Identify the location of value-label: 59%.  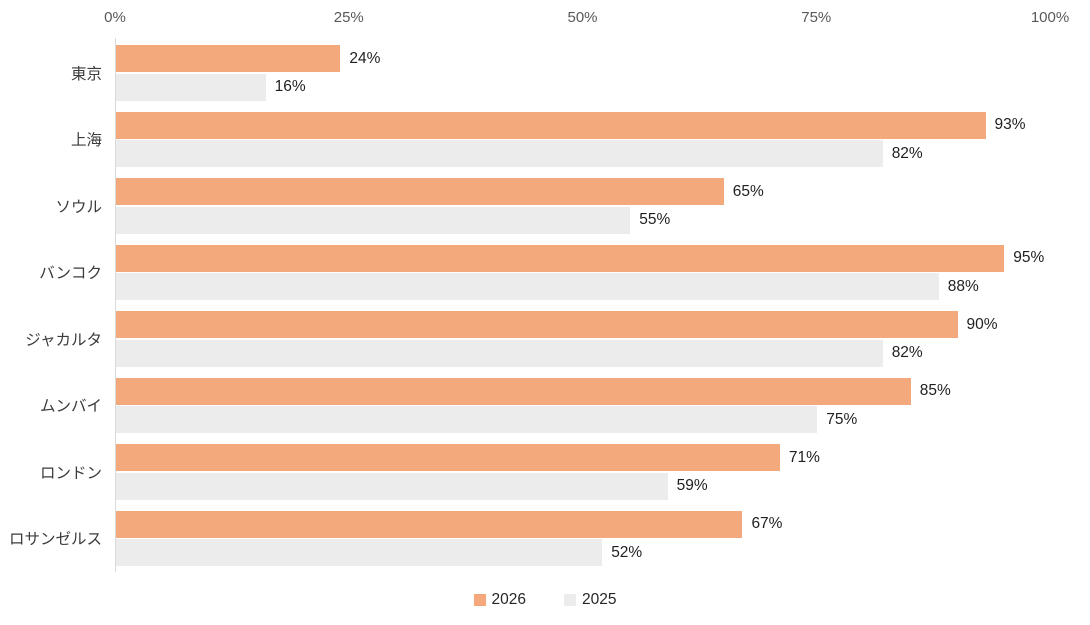
(692, 485).